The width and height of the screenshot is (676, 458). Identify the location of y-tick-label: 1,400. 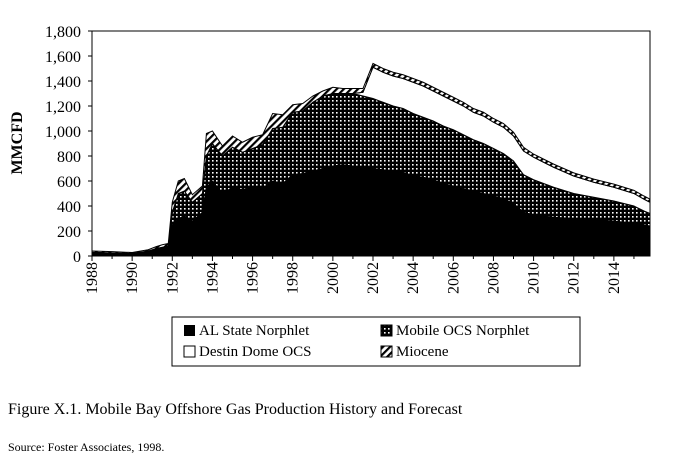
(63, 82).